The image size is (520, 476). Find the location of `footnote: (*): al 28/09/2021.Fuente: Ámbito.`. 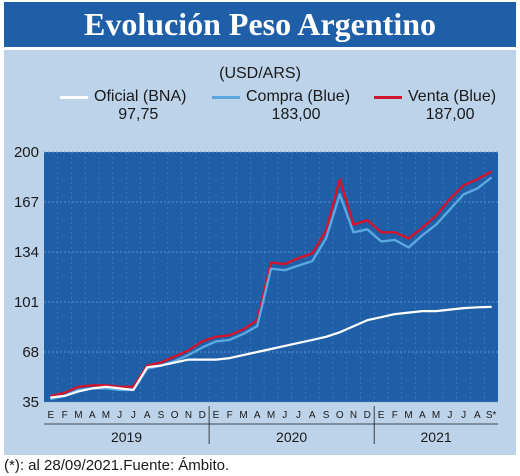

footnote: (*): al 28/09/2021.Fuente: Ámbito. is located at coordinates (117, 465).